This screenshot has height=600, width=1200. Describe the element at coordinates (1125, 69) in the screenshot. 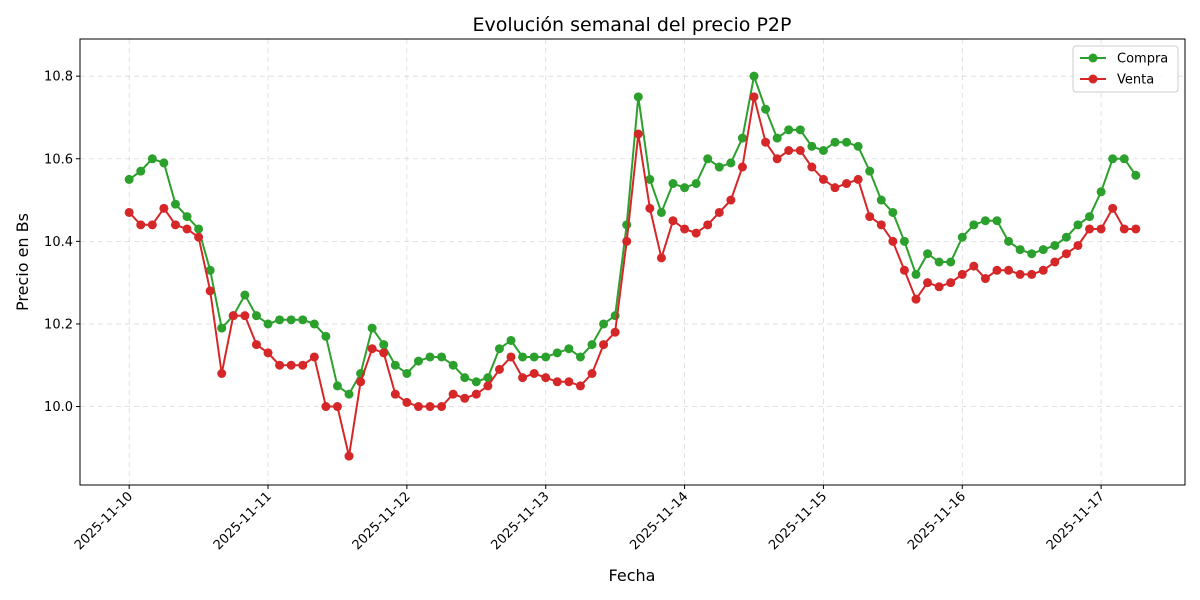

I see `legend: Compra Venta` at that location.